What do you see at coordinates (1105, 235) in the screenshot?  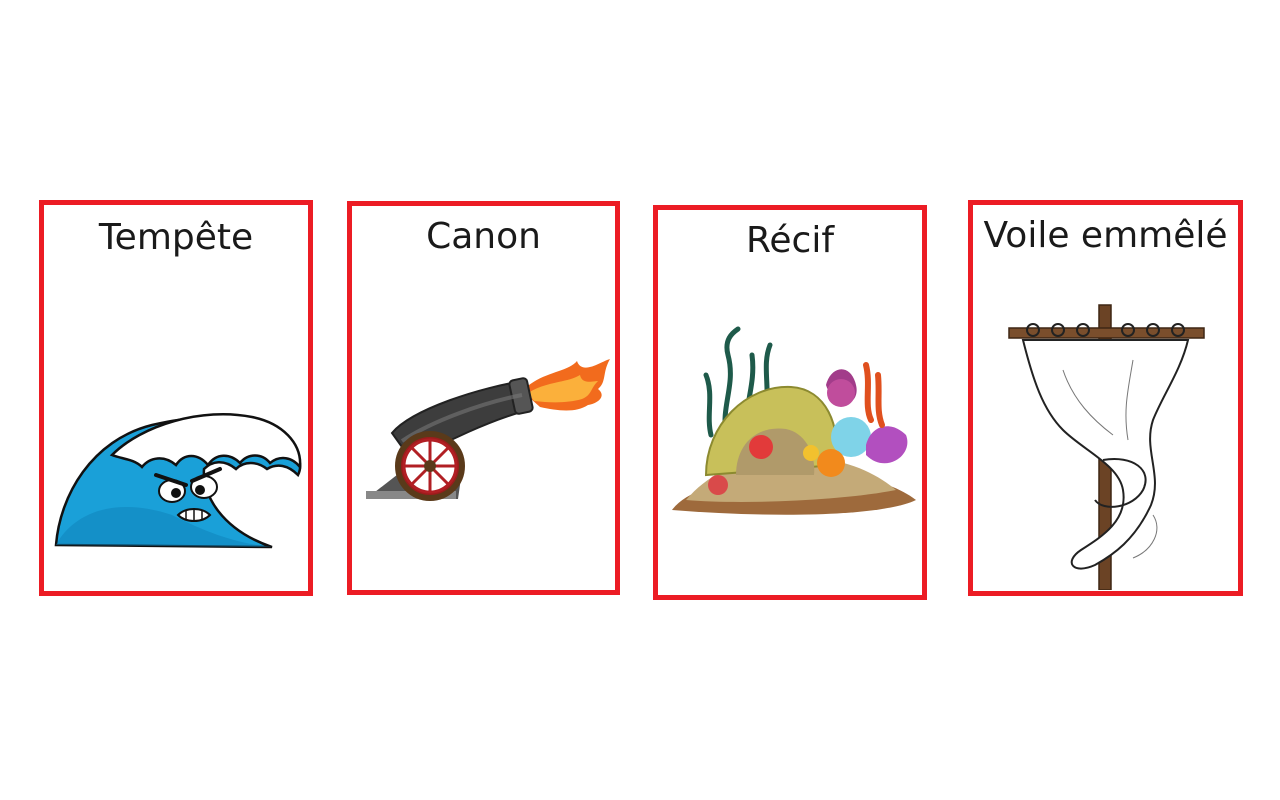 I see `card-title: Voile emmêlé` at bounding box center [1105, 235].